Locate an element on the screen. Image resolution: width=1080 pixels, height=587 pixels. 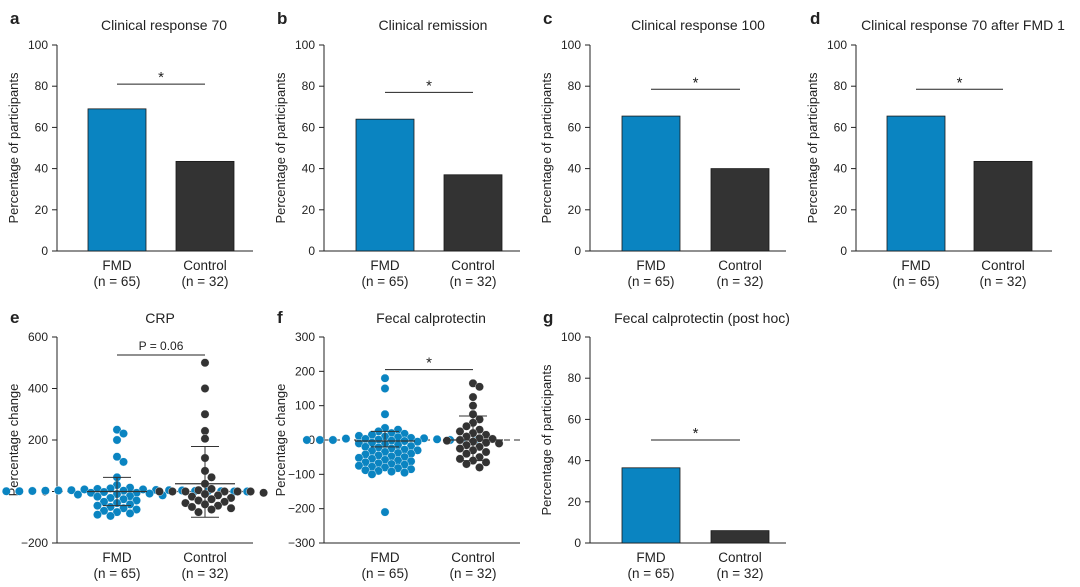
y-tick-label: −200 is located at coordinates (34, 543).